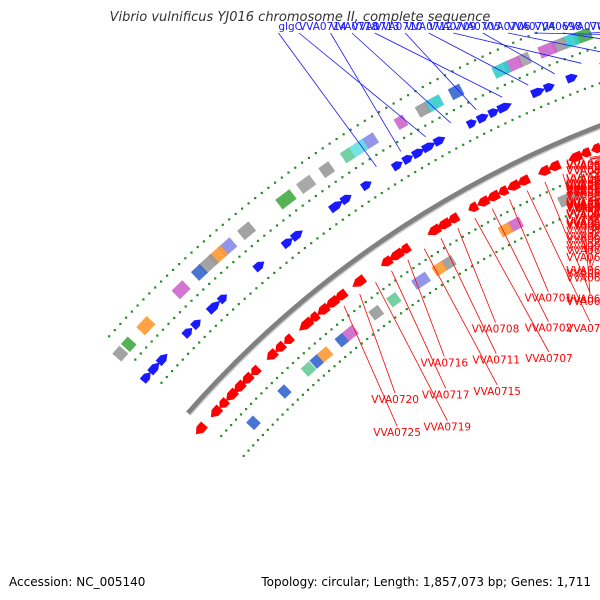 The image size is (600, 600). I want to click on gene-label: VVA0682, so click(583, 241).